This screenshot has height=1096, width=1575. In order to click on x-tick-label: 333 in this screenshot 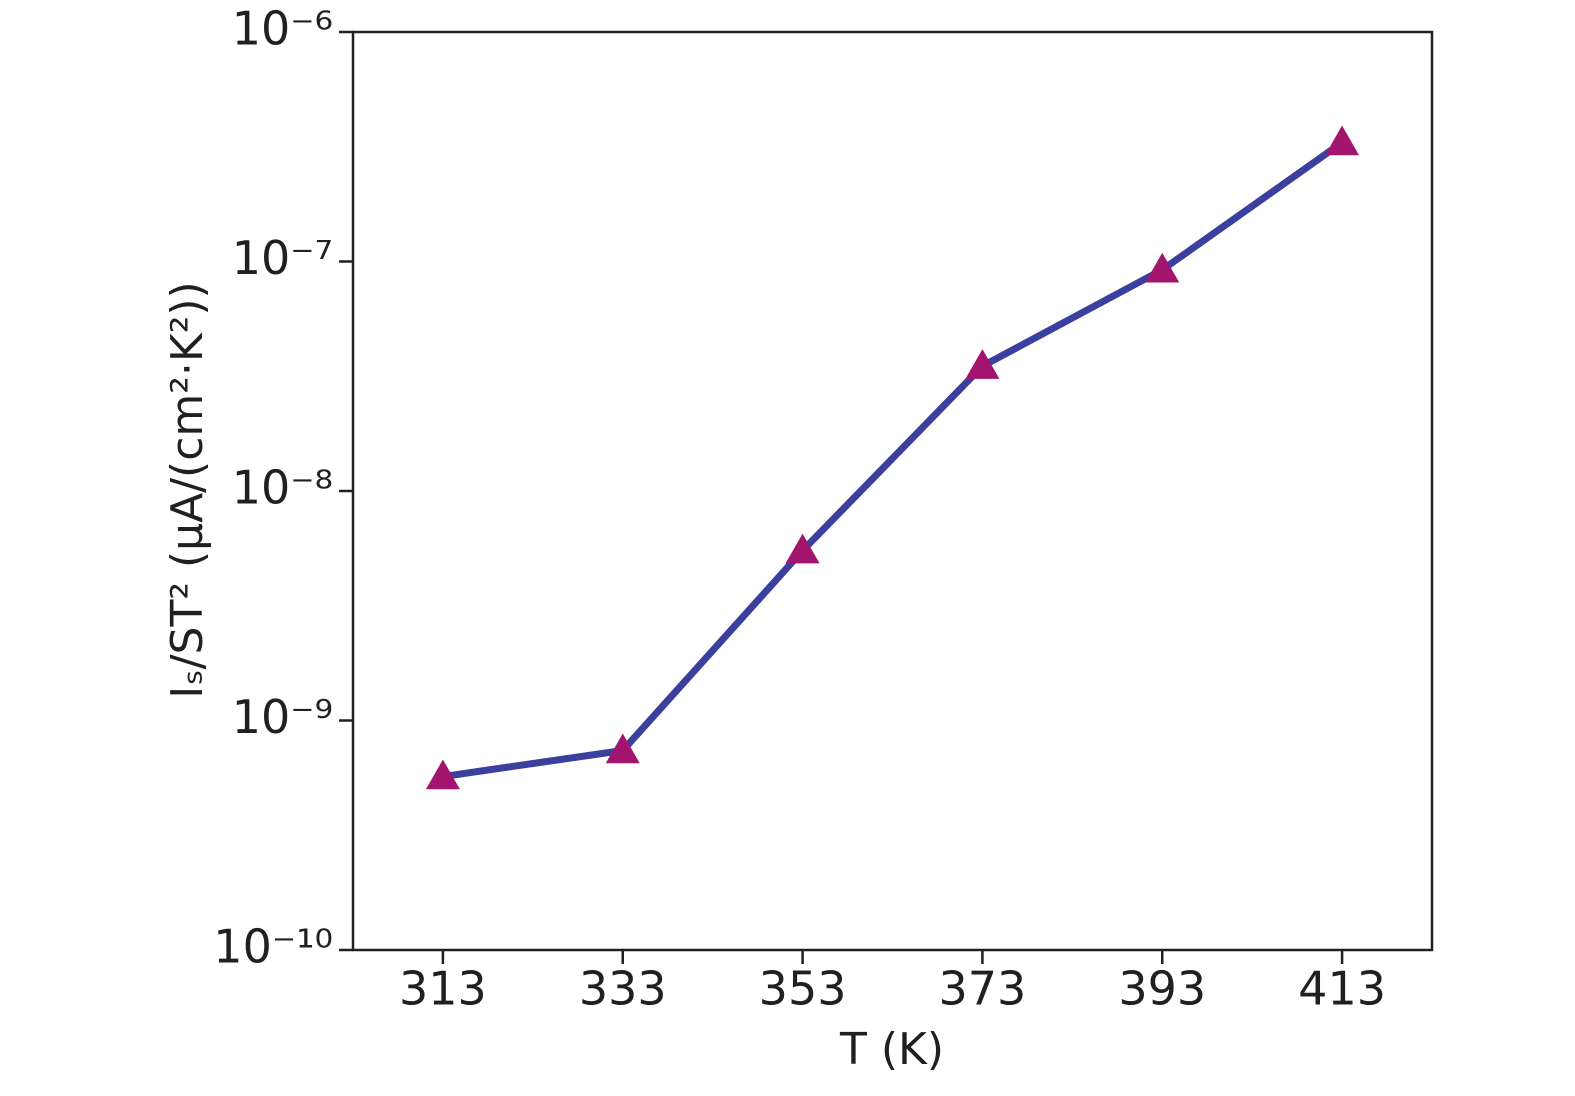, I will do `click(623, 989)`.